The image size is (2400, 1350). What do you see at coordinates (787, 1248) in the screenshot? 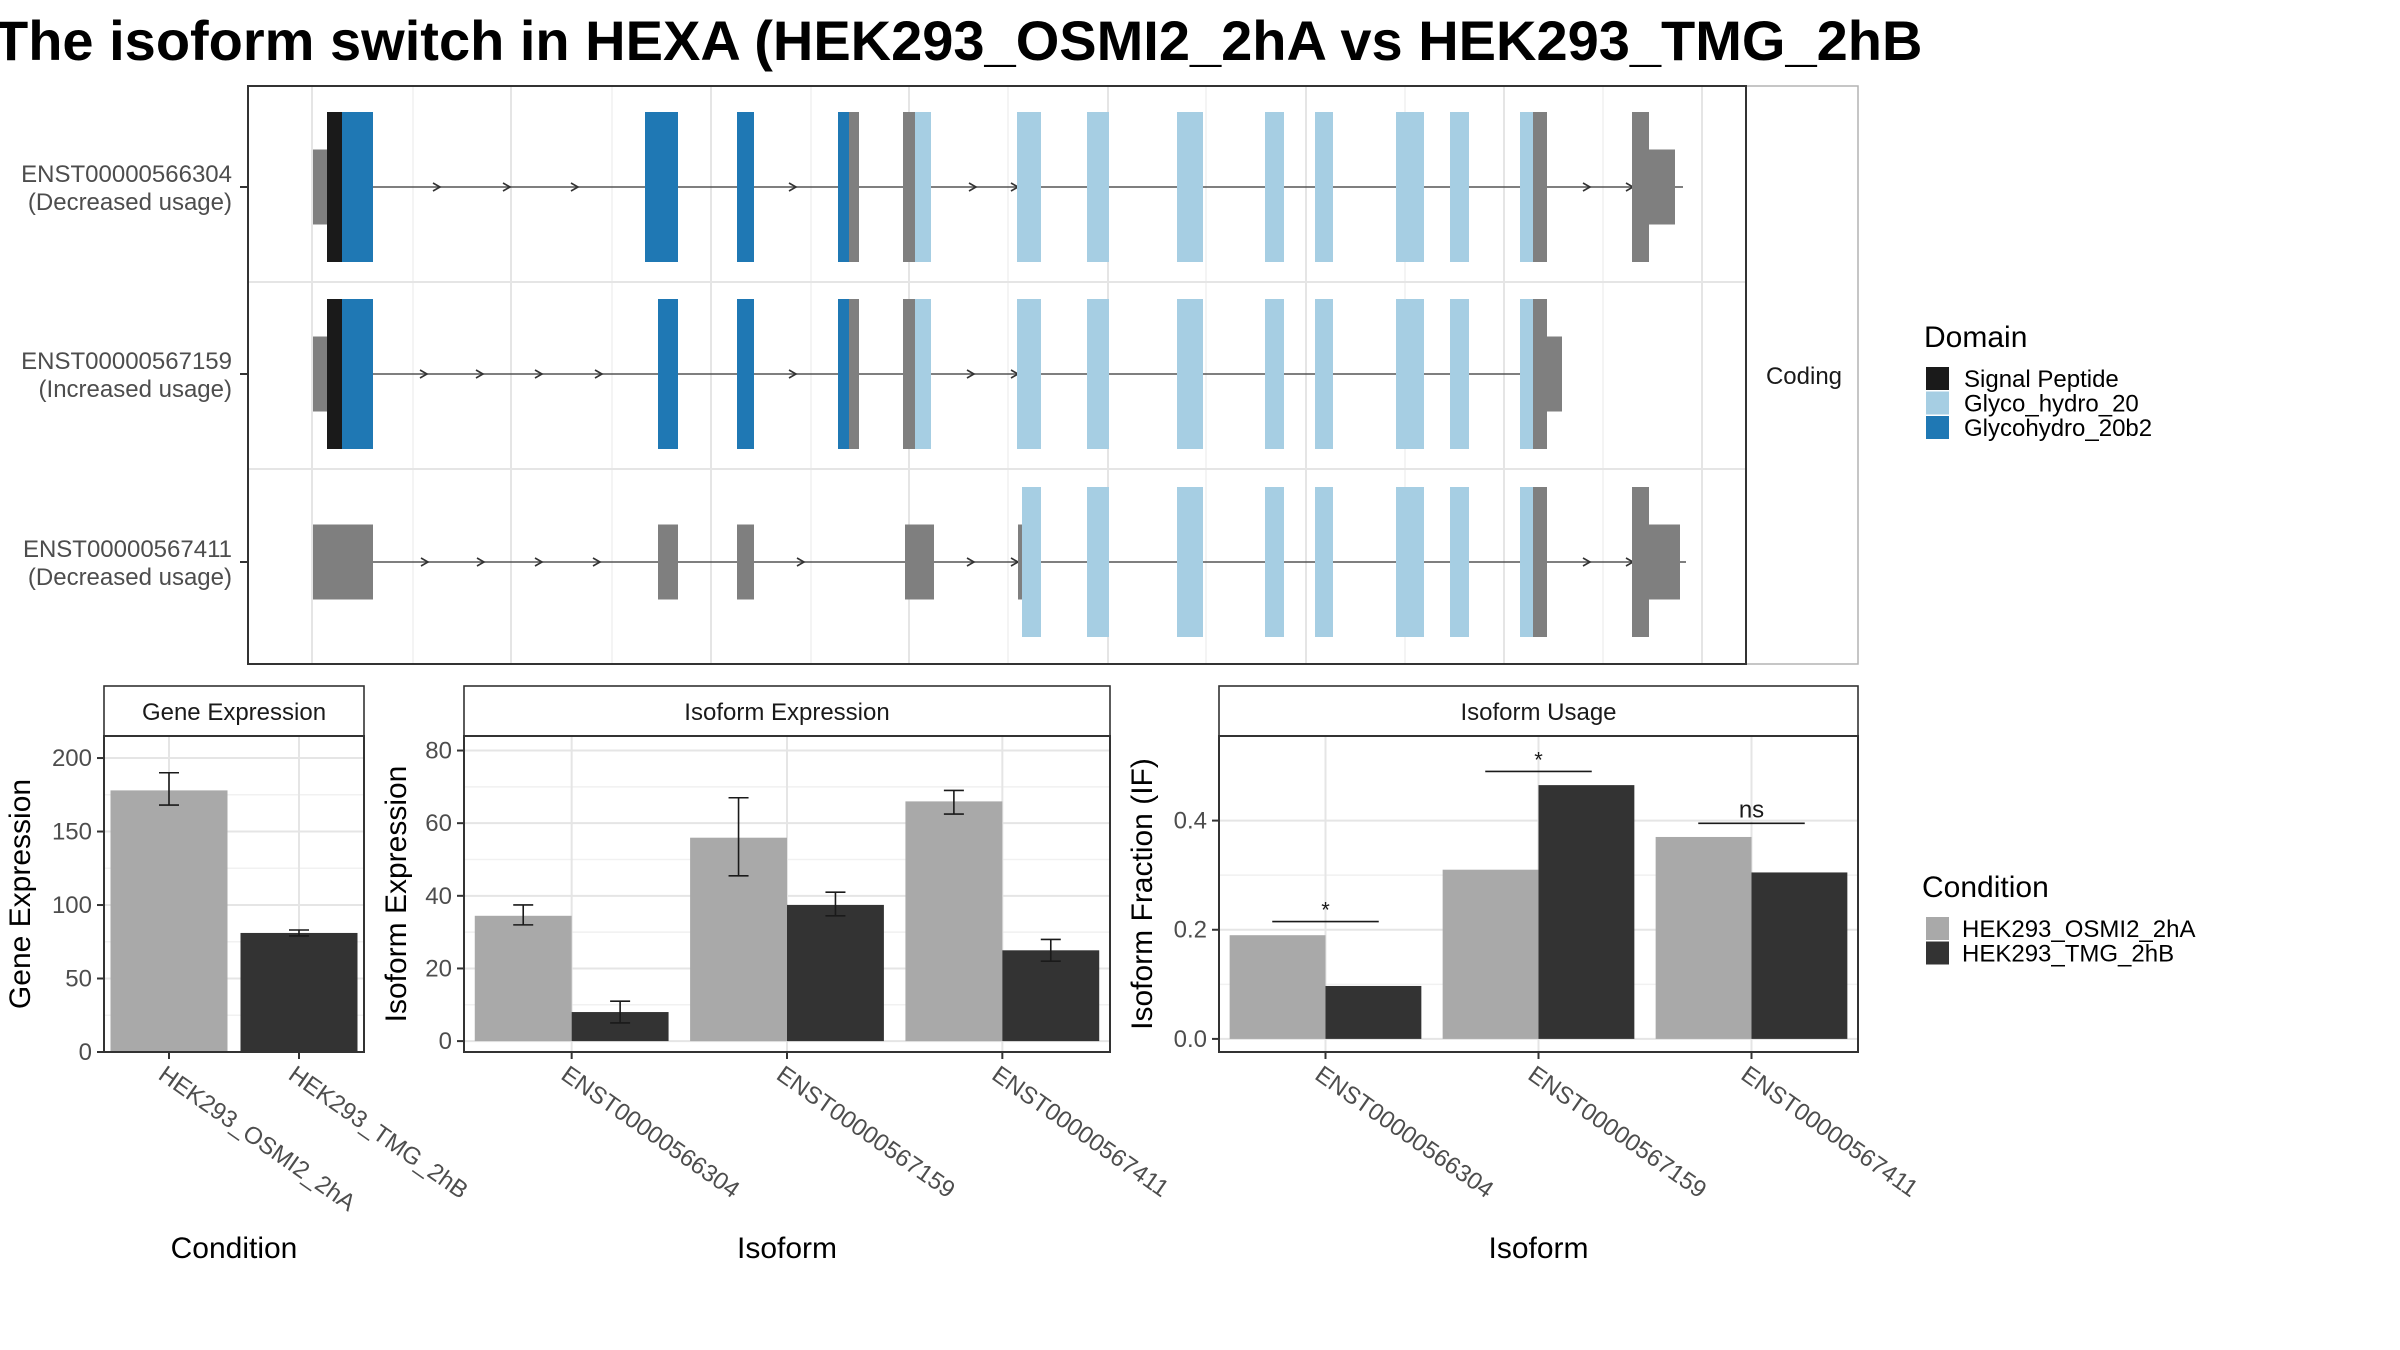
I see `x-axis-title-2: Isoform` at bounding box center [787, 1248].